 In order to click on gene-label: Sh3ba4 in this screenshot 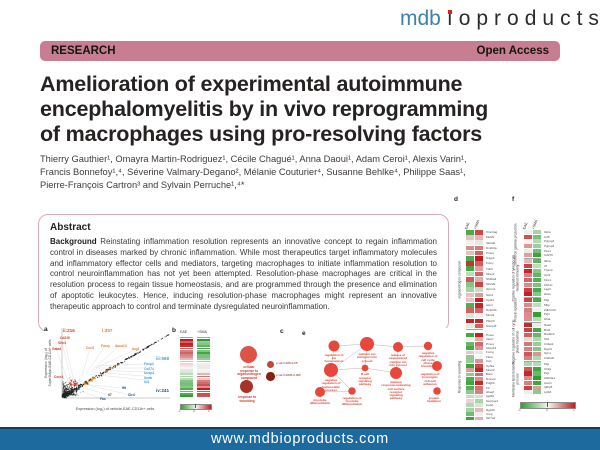, I will do `click(491, 279)`.